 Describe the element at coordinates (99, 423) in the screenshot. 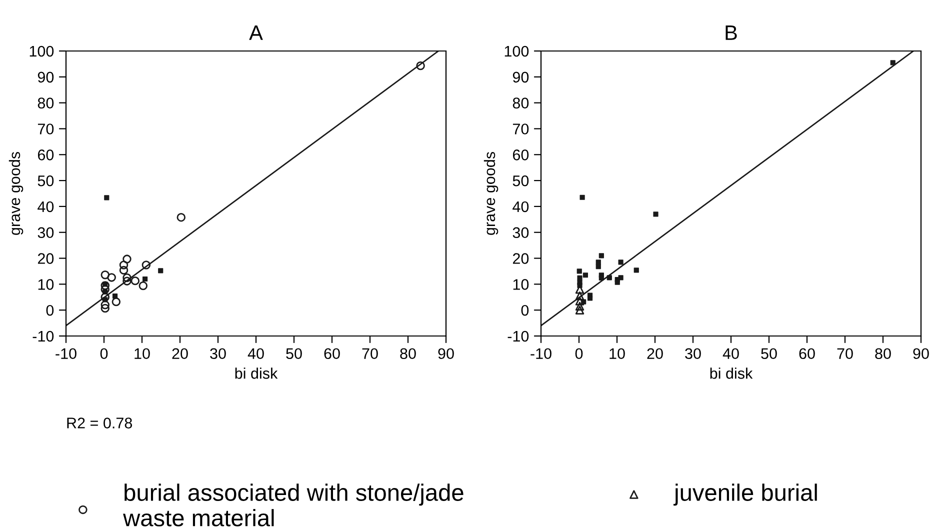

I see `text: R2 = 0.78` at that location.